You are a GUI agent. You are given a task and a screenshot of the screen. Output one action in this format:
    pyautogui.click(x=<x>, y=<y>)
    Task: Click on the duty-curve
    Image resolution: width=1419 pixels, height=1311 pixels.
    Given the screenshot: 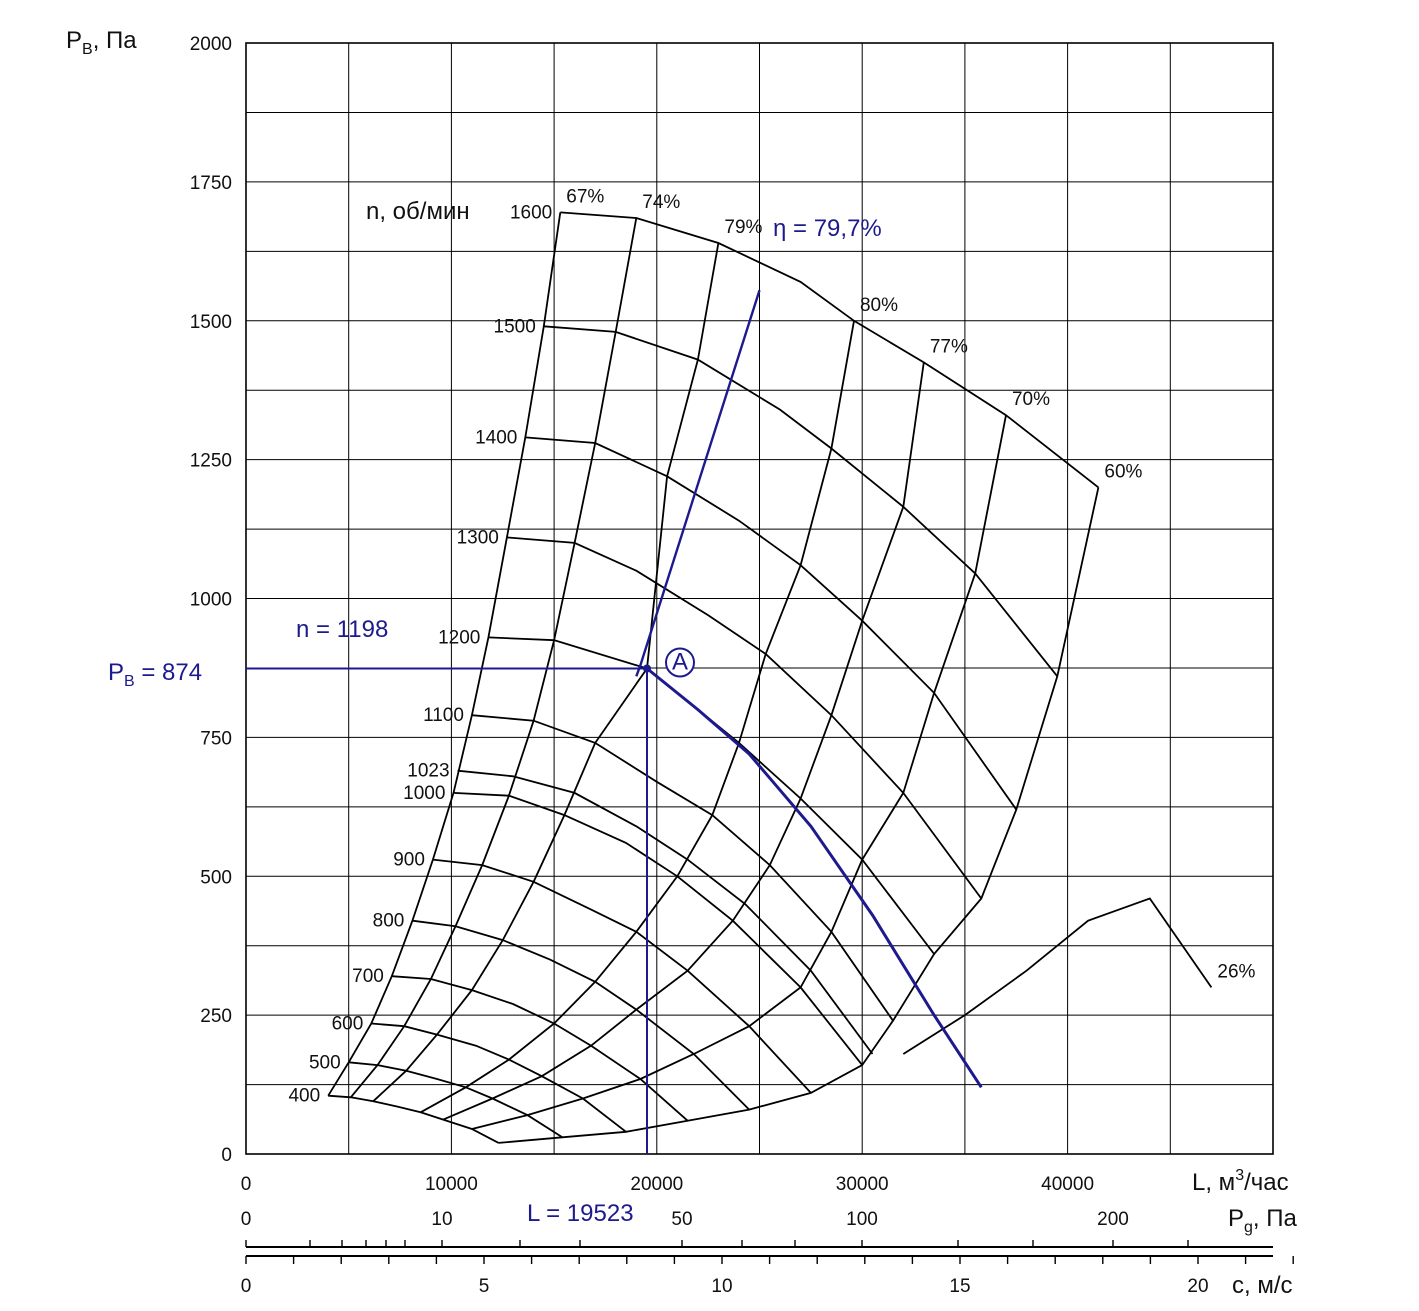 What is the action you would take?
    pyautogui.click(x=814, y=878)
    